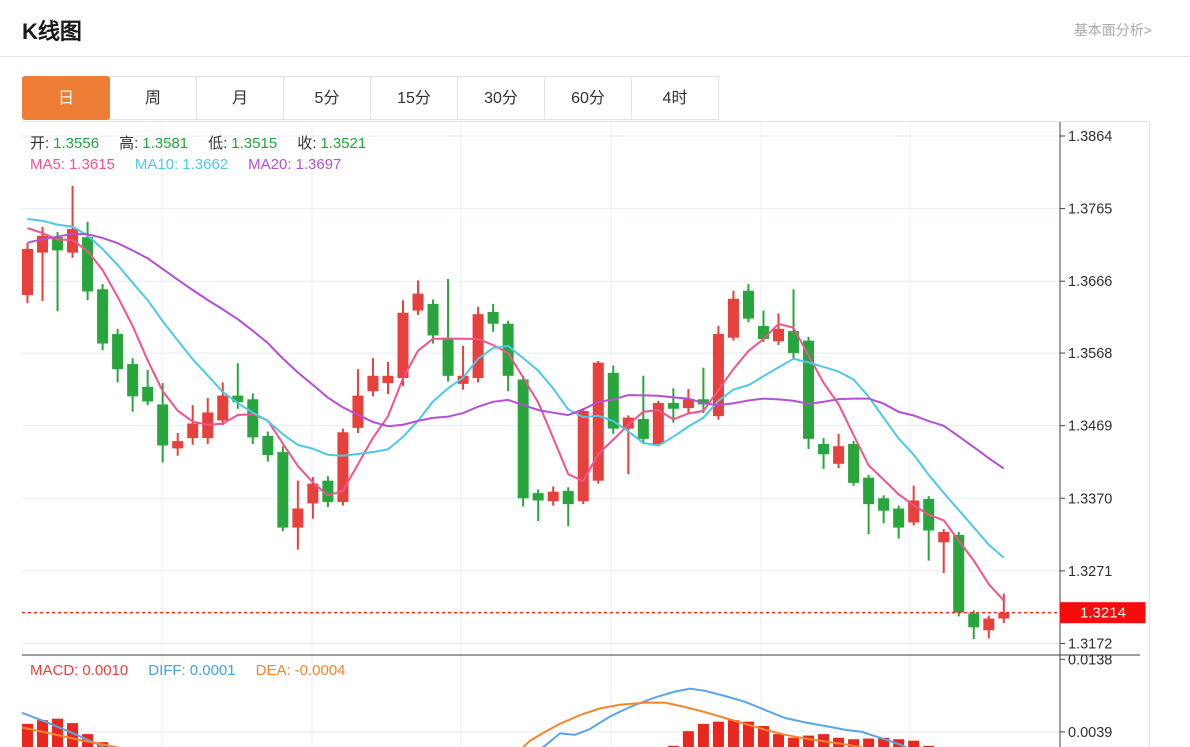 The image size is (1190, 747). What do you see at coordinates (1090, 660) in the screenshot?
I see `axis-label: 0.0138` at bounding box center [1090, 660].